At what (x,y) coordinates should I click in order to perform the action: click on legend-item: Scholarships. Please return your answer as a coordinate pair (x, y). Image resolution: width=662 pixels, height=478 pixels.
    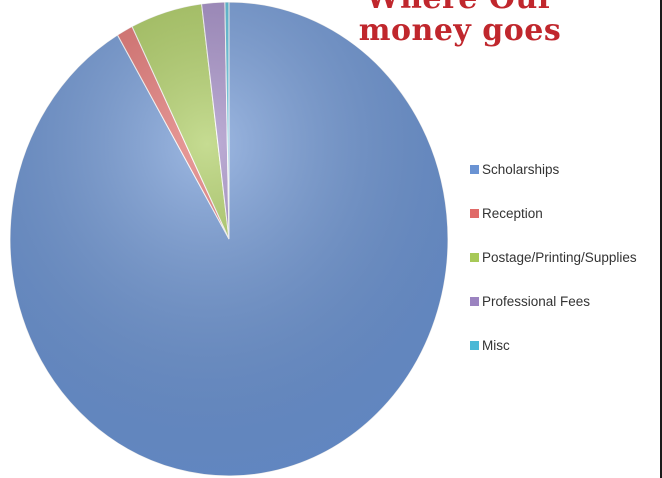
    Looking at the image, I should click on (565, 169).